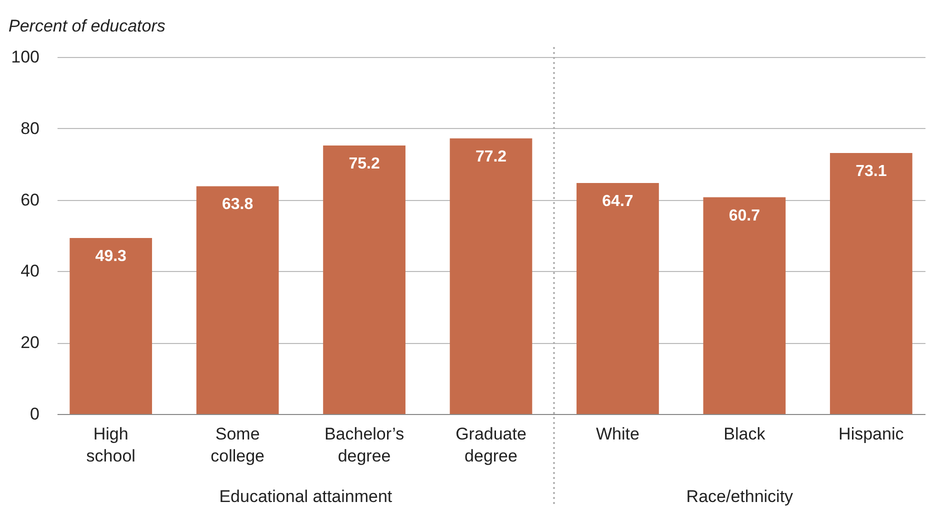 This screenshot has height=508, width=927. I want to click on y-tick-label: 20, so click(30, 342).